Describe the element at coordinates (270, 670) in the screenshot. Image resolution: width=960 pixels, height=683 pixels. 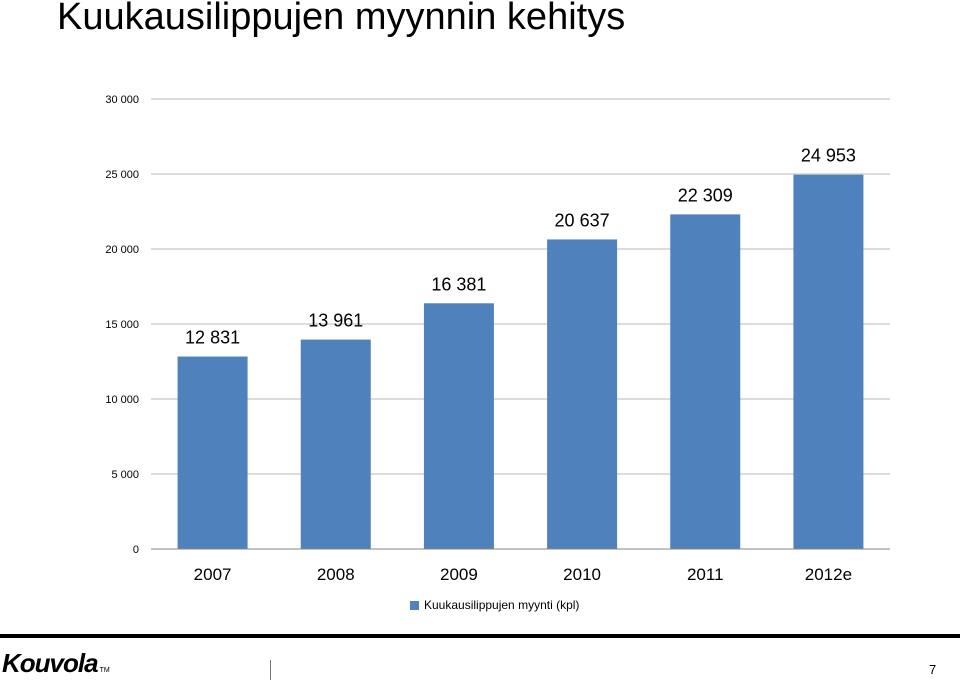
I see `footer-separator` at that location.